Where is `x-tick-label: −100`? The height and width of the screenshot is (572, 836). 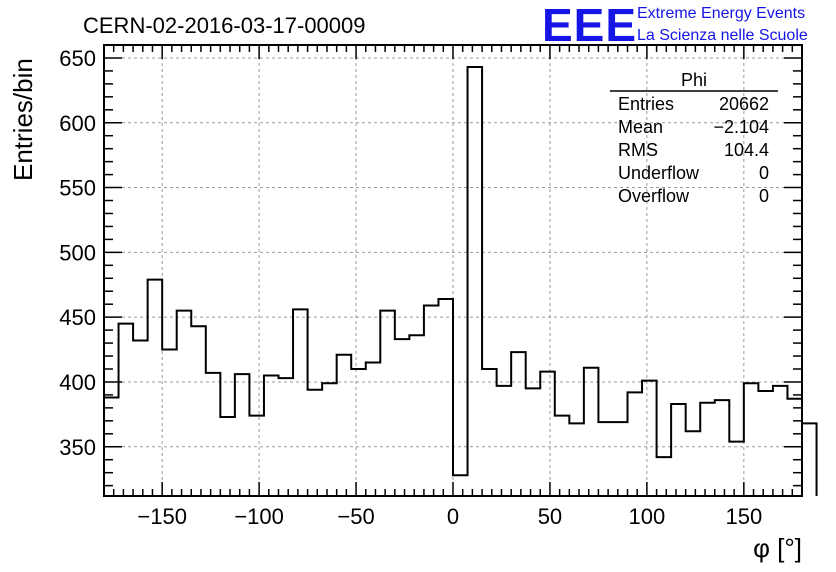 x-tick-label: −100 is located at coordinates (259, 516).